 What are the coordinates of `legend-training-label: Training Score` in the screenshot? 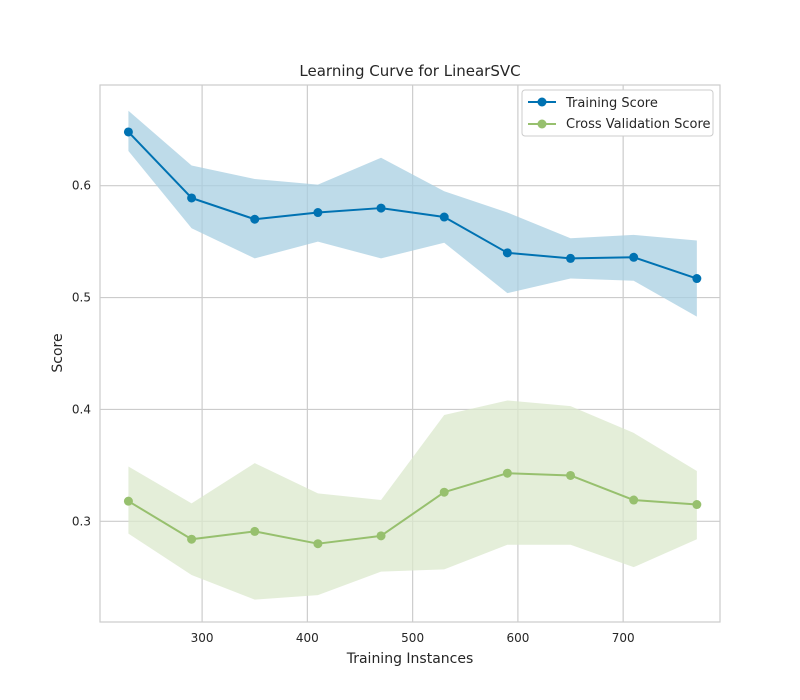 It's located at (611, 103).